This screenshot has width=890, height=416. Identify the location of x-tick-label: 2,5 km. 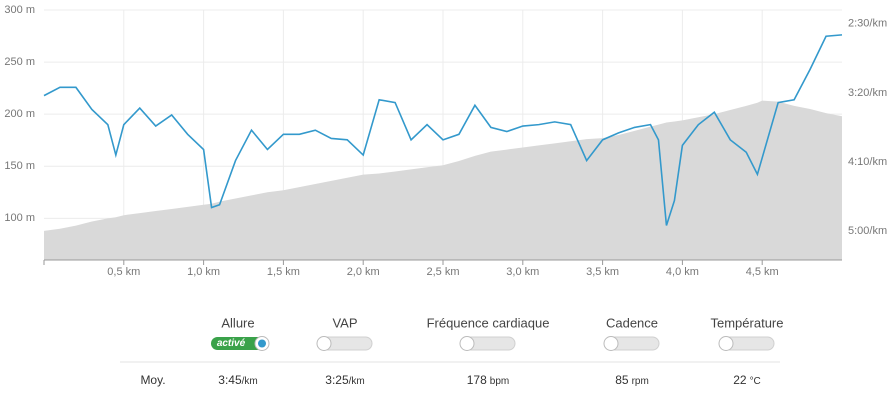
(442, 272).